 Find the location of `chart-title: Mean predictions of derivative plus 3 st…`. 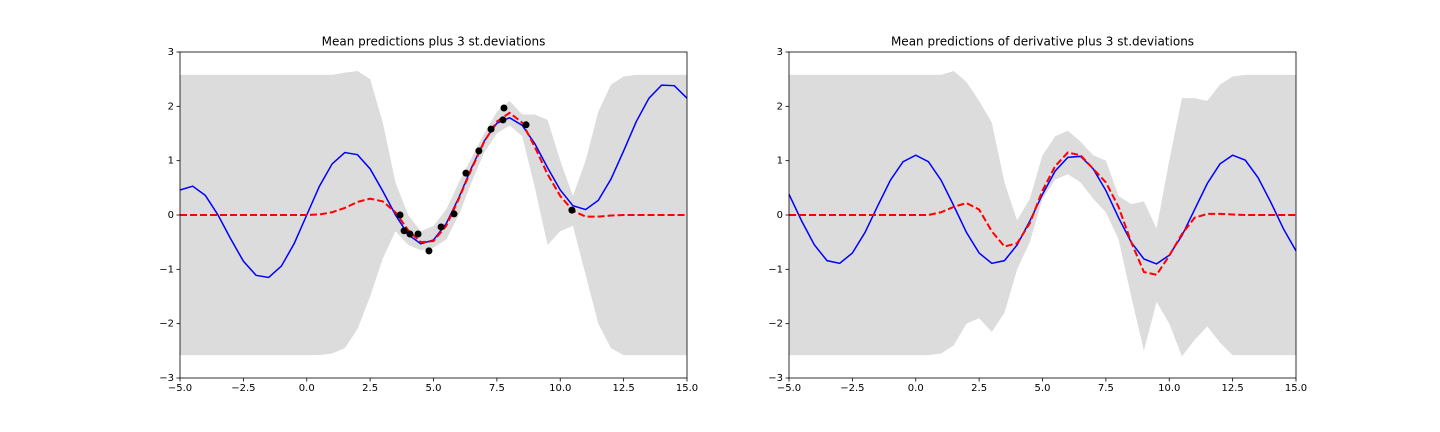

chart-title: Mean predictions of derivative plus 3 st… is located at coordinates (1042, 42).